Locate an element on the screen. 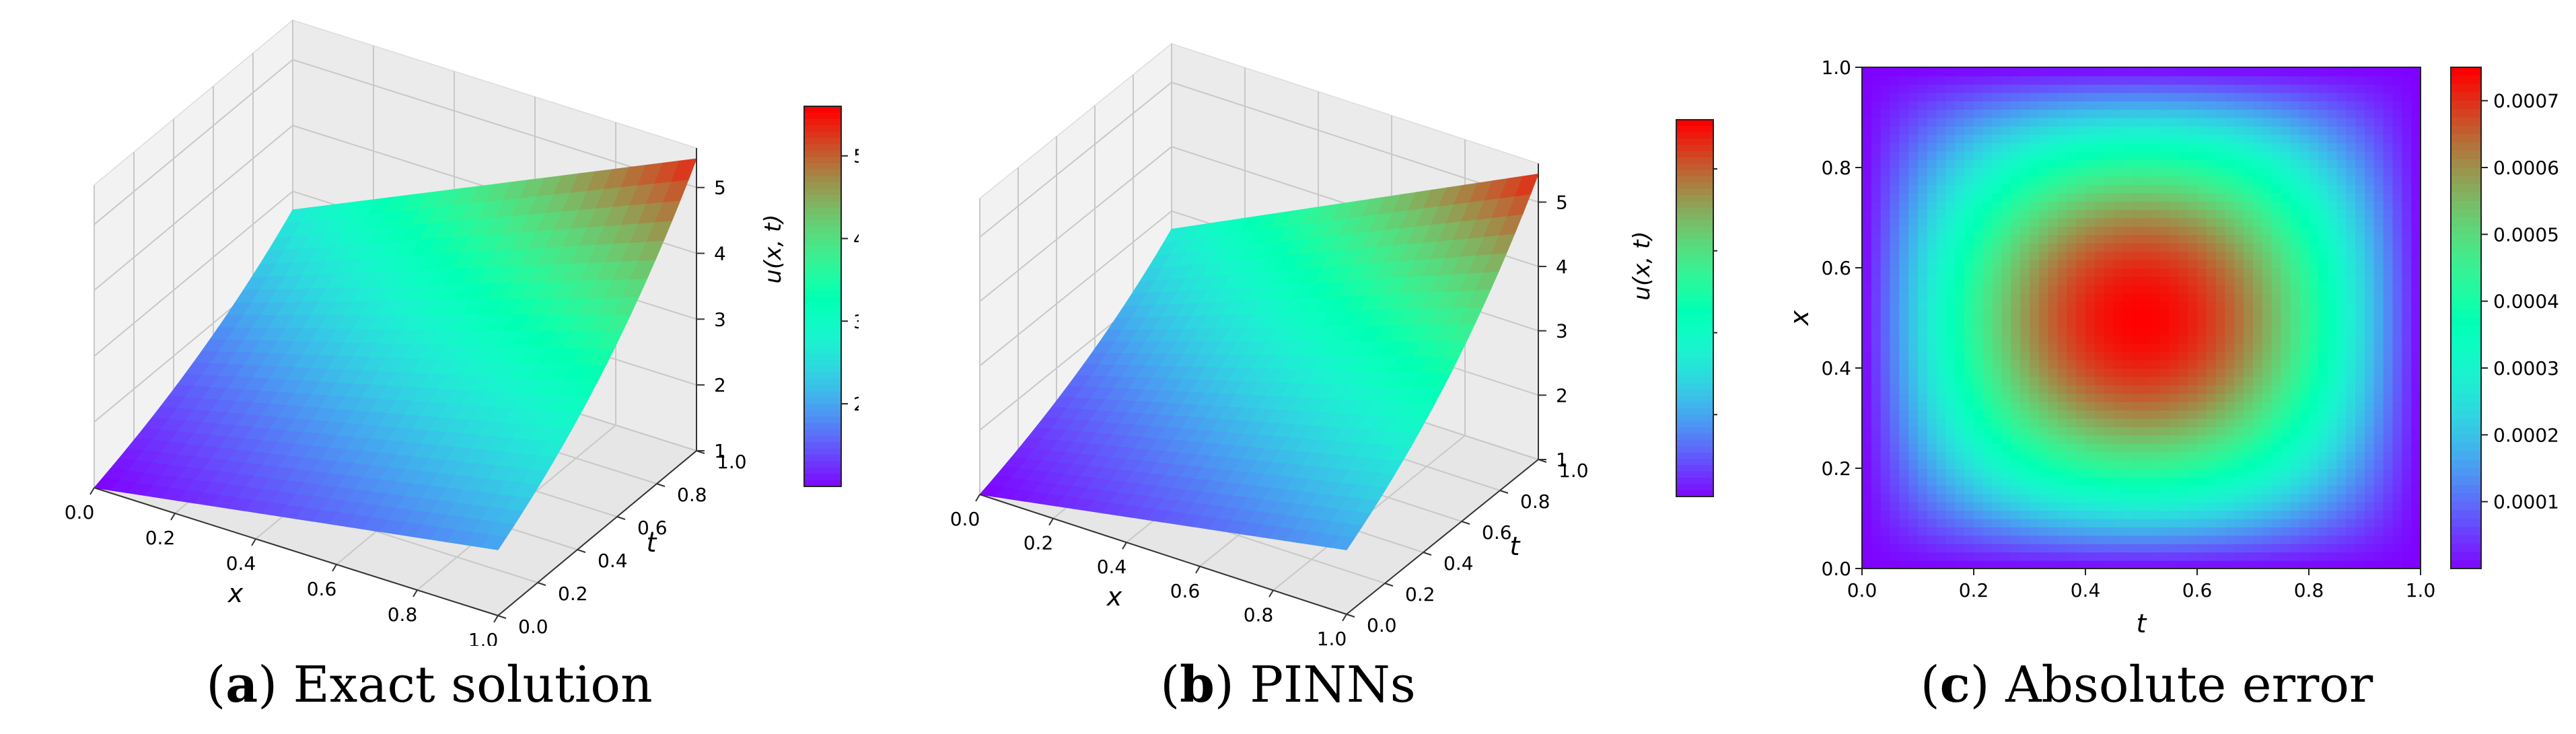 This screenshot has width=2576, height=734. t-tick is located at coordinates (581, 551).